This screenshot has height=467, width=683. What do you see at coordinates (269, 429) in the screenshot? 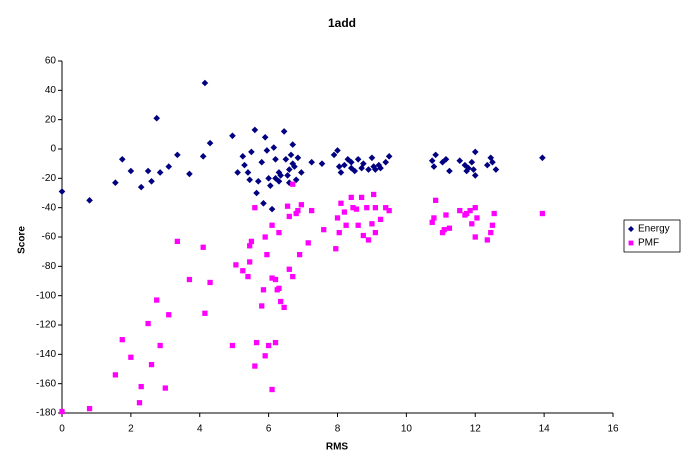
I see `x-tick-label: 6` at bounding box center [269, 429].